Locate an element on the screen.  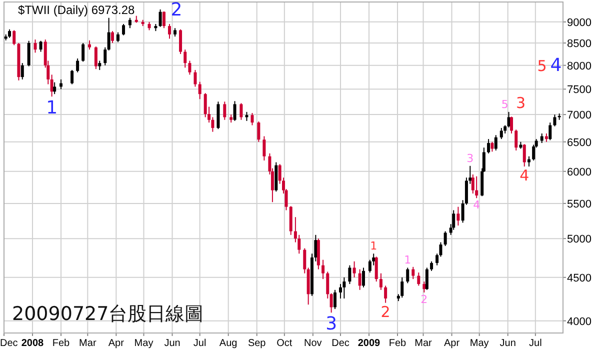
y-tick-label: 5500 is located at coordinates (579, 204).